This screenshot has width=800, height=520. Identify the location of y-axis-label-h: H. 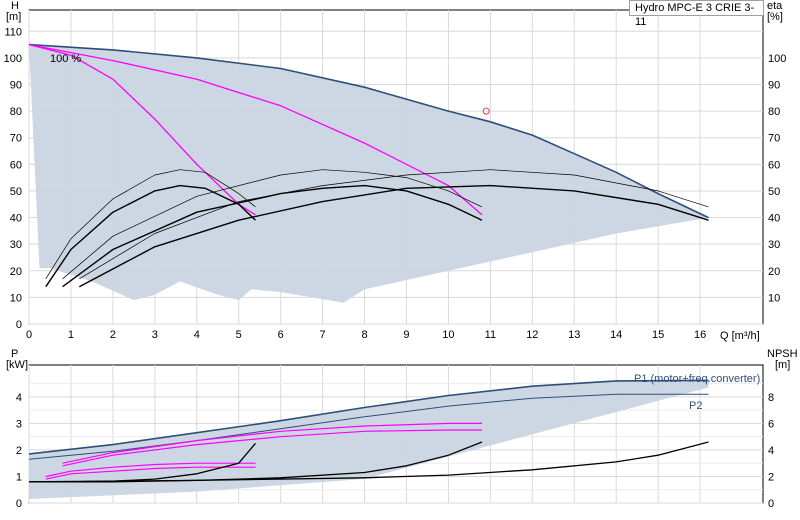
(15, 6).